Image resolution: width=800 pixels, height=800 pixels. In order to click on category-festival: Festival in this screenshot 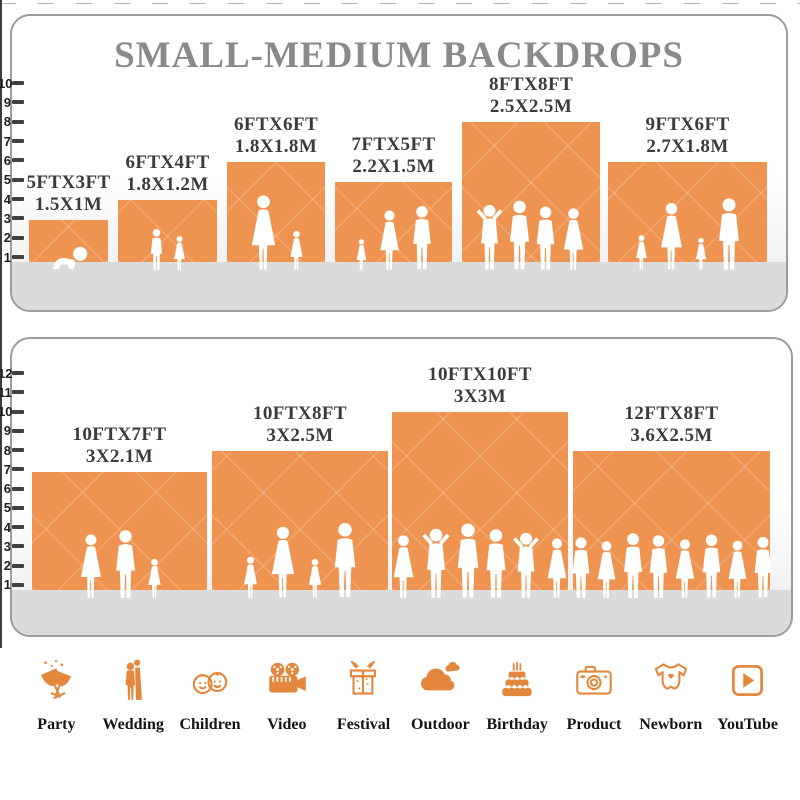, I will do `click(363, 696)`.